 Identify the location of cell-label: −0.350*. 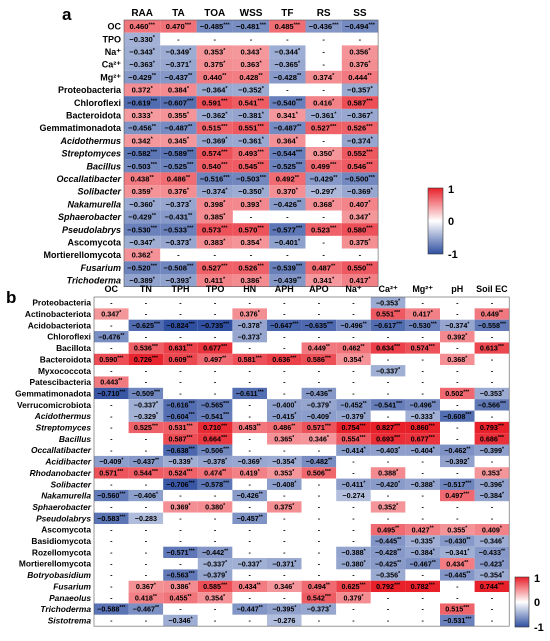
(251, 191).